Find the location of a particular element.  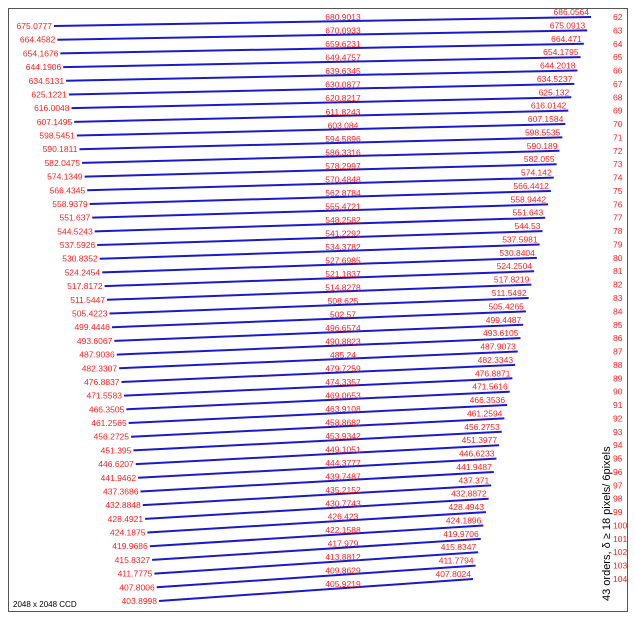

footer-note: 2048 x 2048 CCD is located at coordinates (45, 604).